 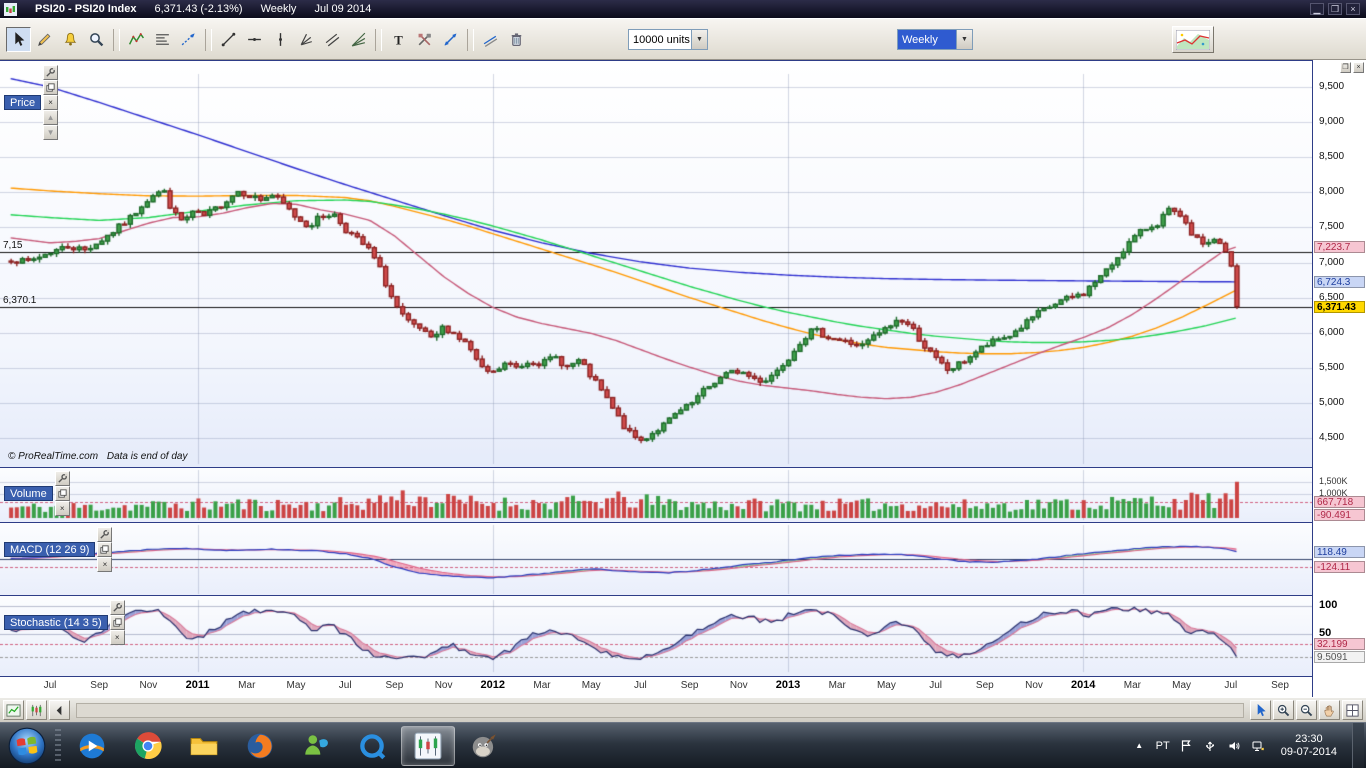 I want to click on clock-time: 23:30, so click(x=1309, y=738).